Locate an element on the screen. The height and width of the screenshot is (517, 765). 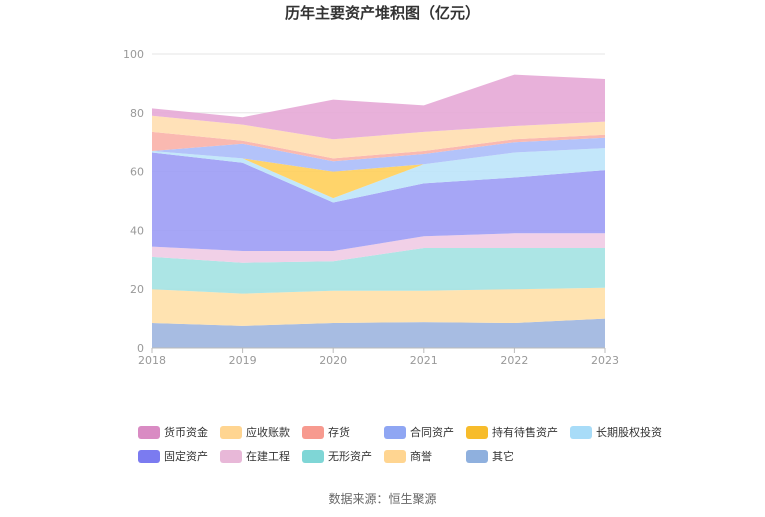
legend-item: 其它 is located at coordinates (512, 456).